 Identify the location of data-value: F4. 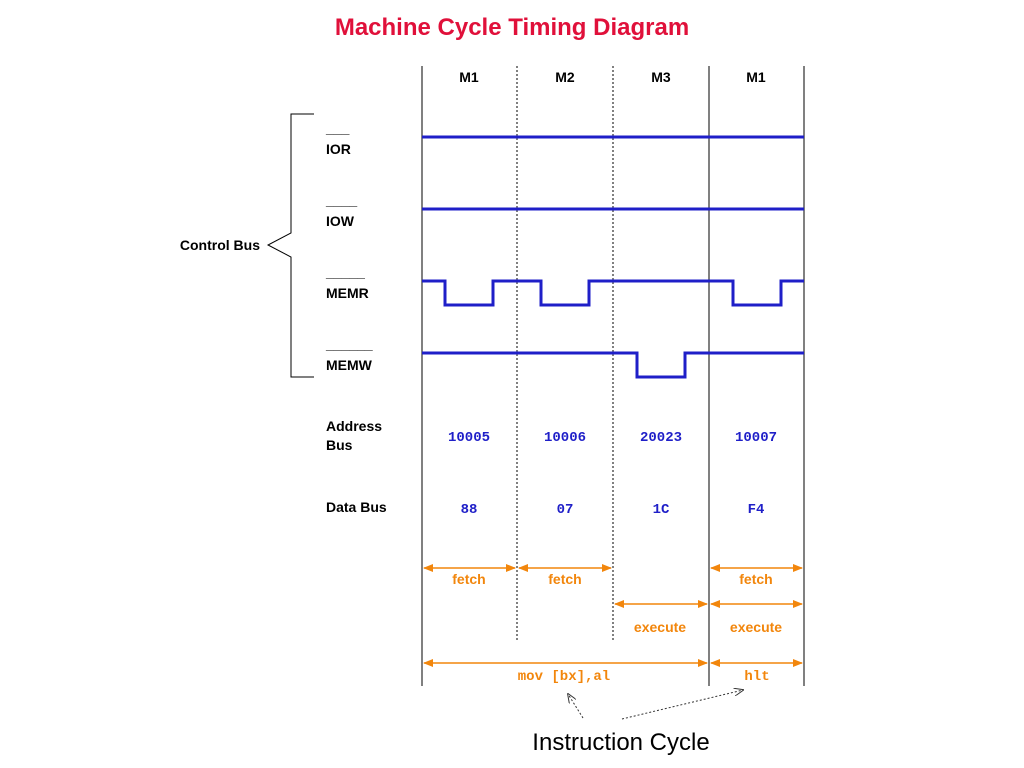
(756, 510).